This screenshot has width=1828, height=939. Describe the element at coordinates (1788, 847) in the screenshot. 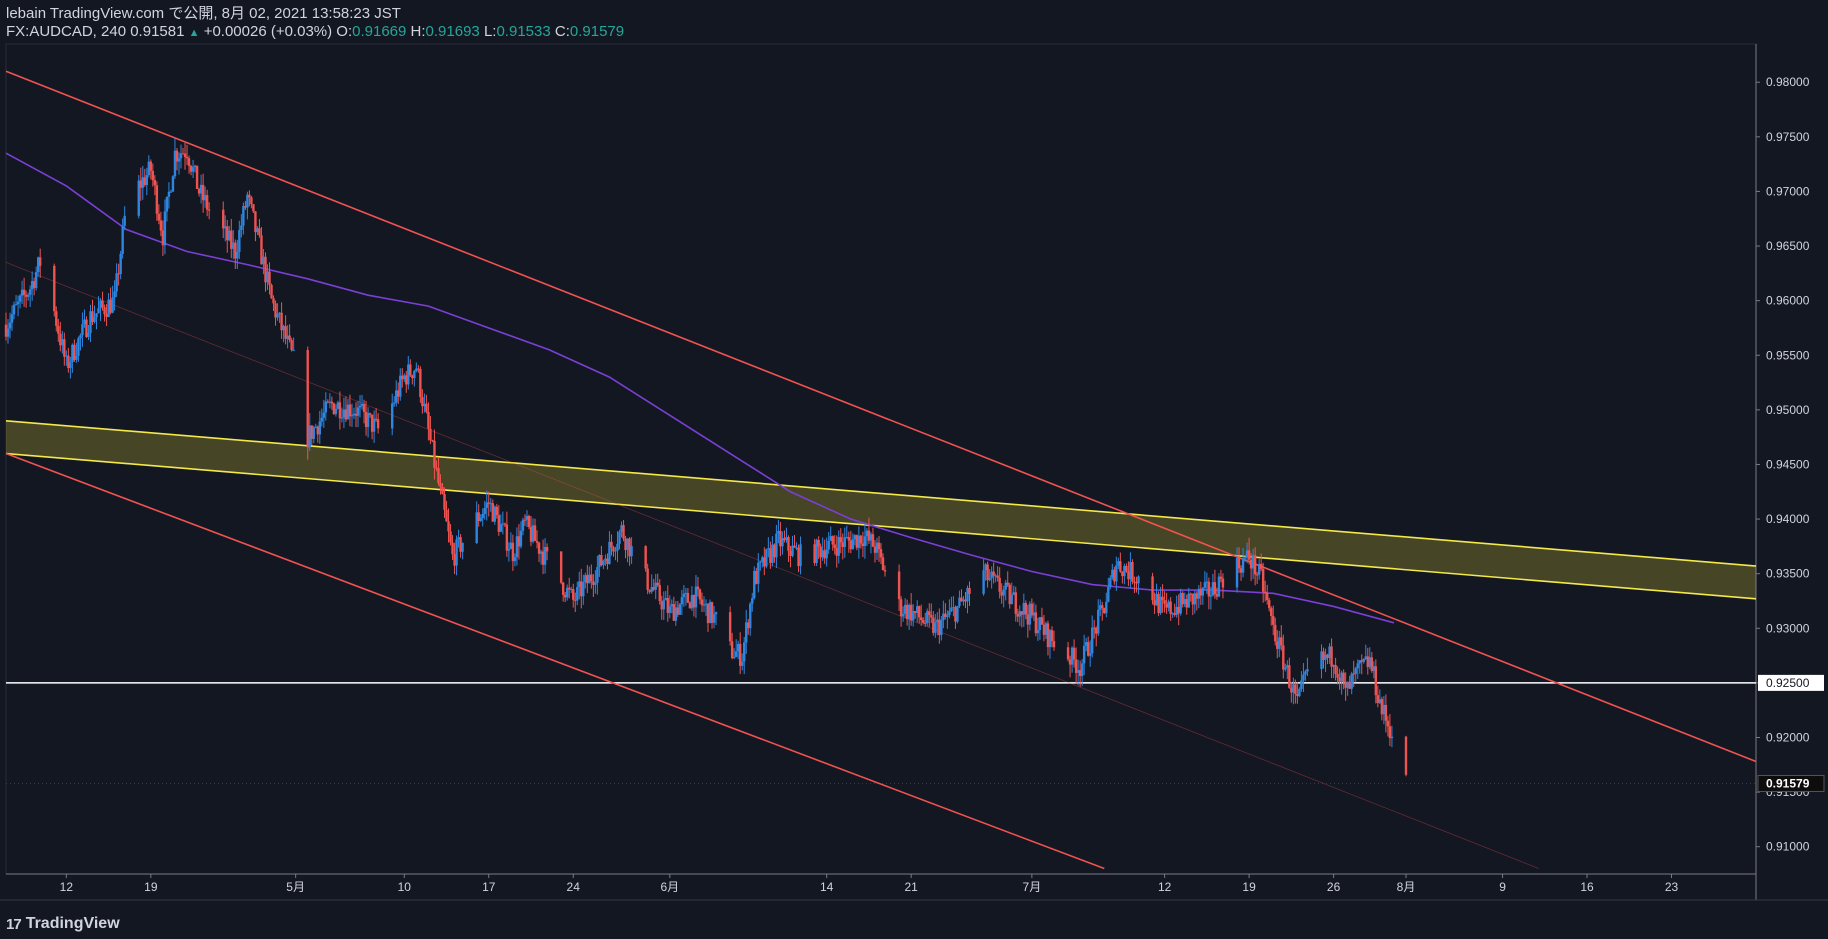

I see `price-tick-label: 0.91000` at that location.